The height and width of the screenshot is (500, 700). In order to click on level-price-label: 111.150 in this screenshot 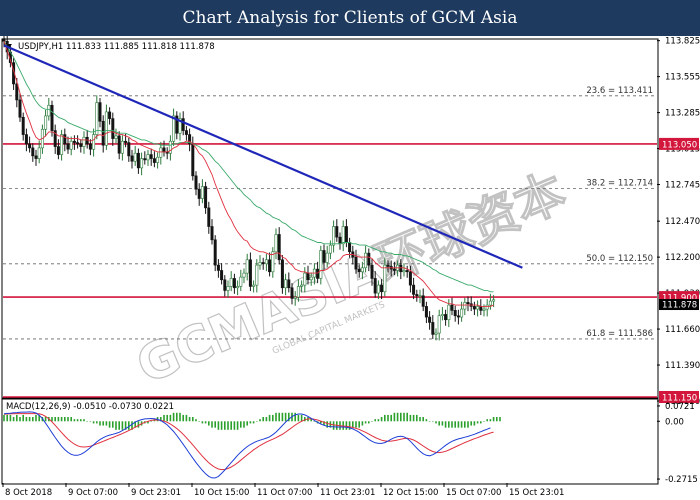, I will do `click(679, 399)`.